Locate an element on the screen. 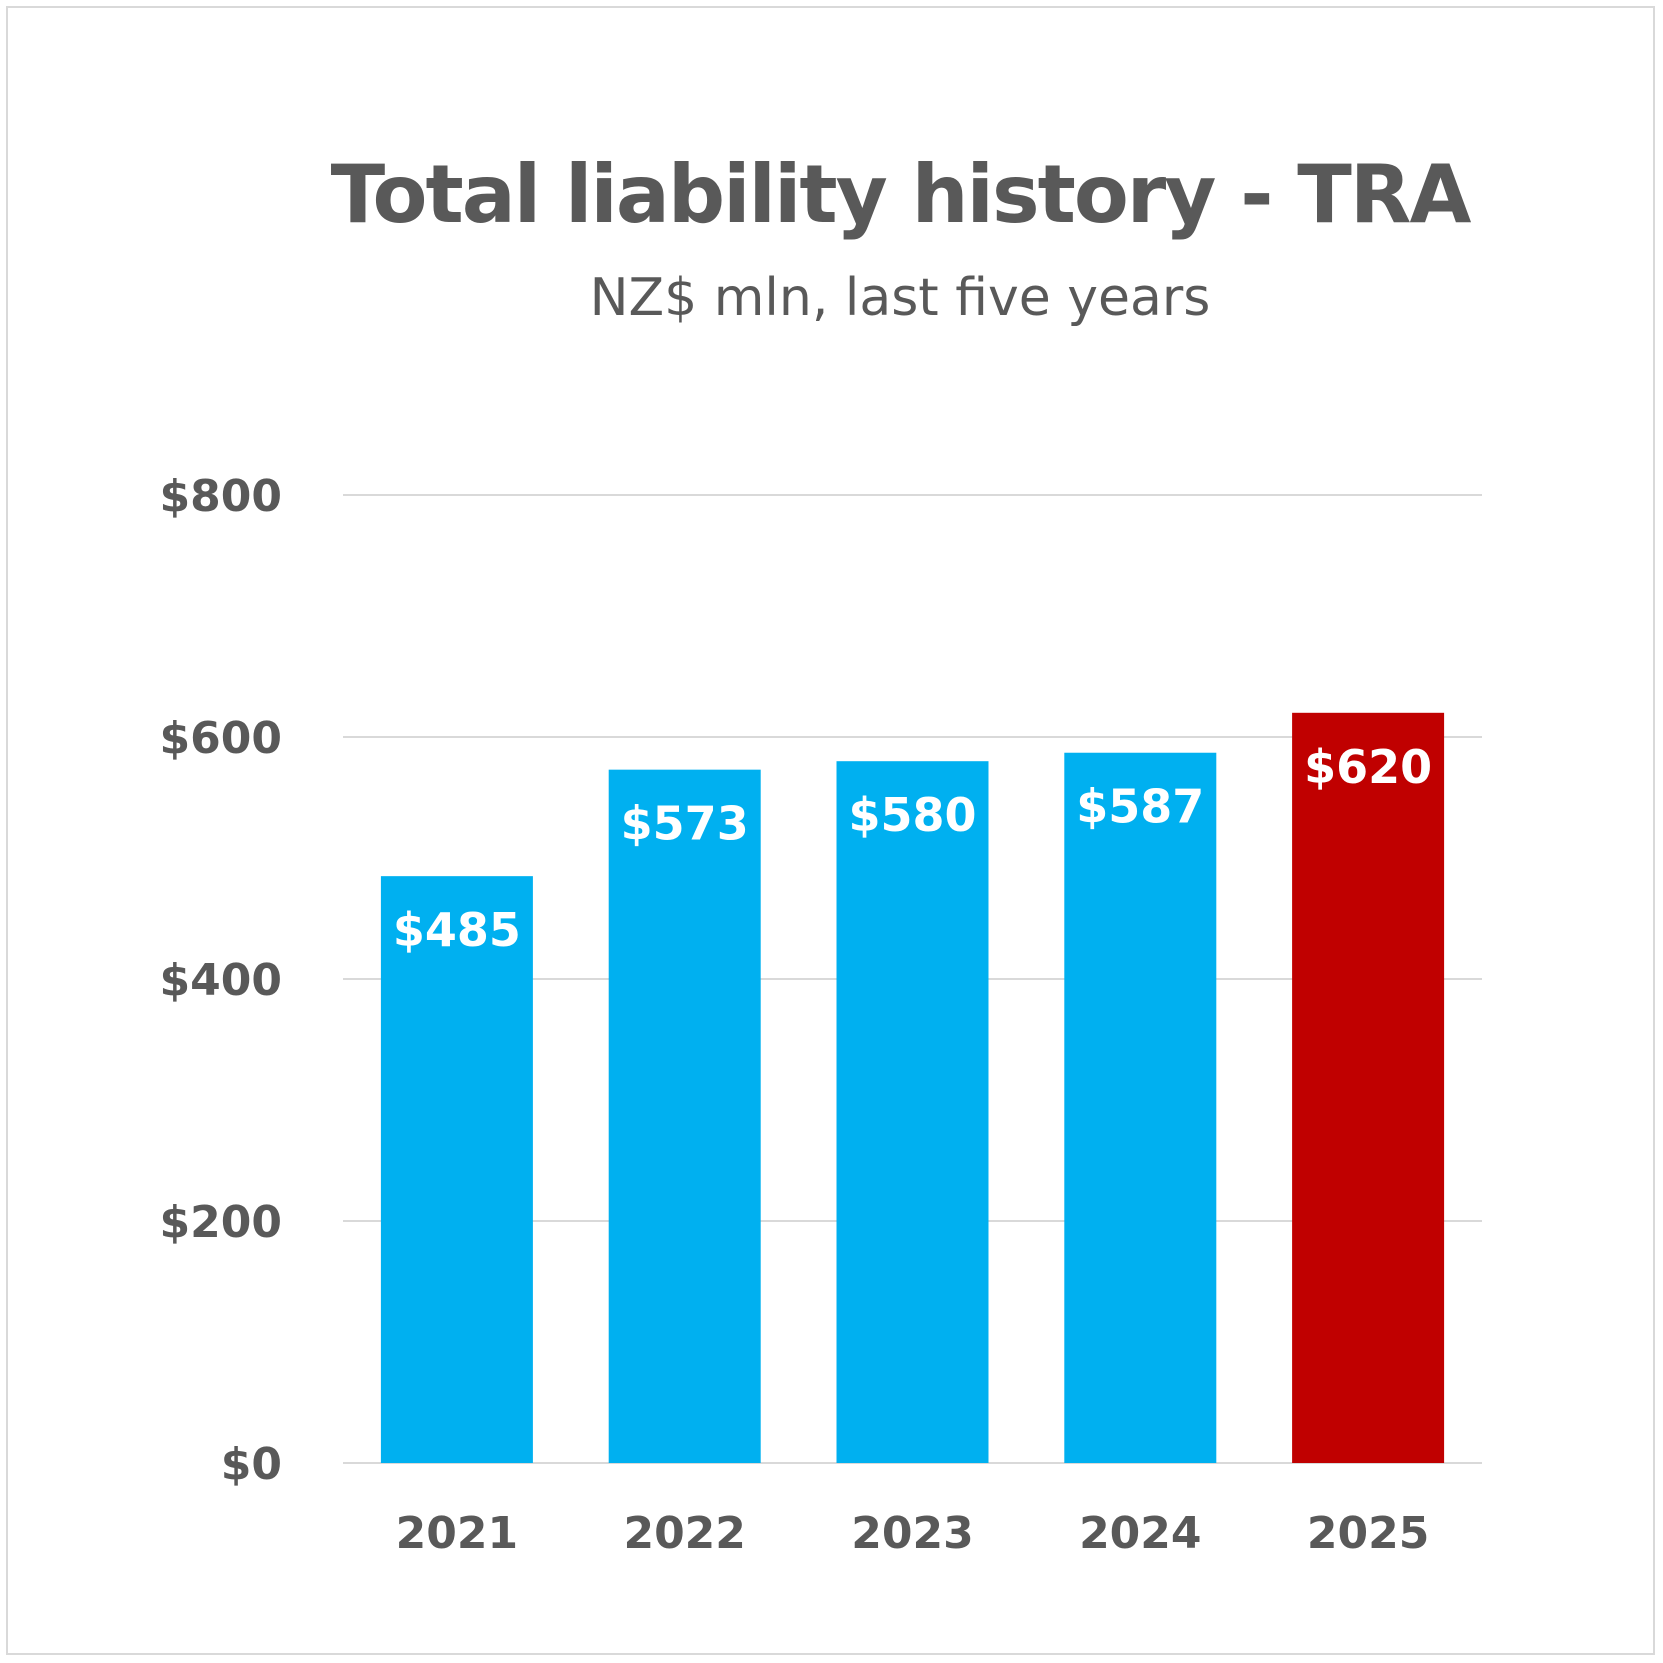  x-tick-label: 2024 is located at coordinates (1140, 1533).